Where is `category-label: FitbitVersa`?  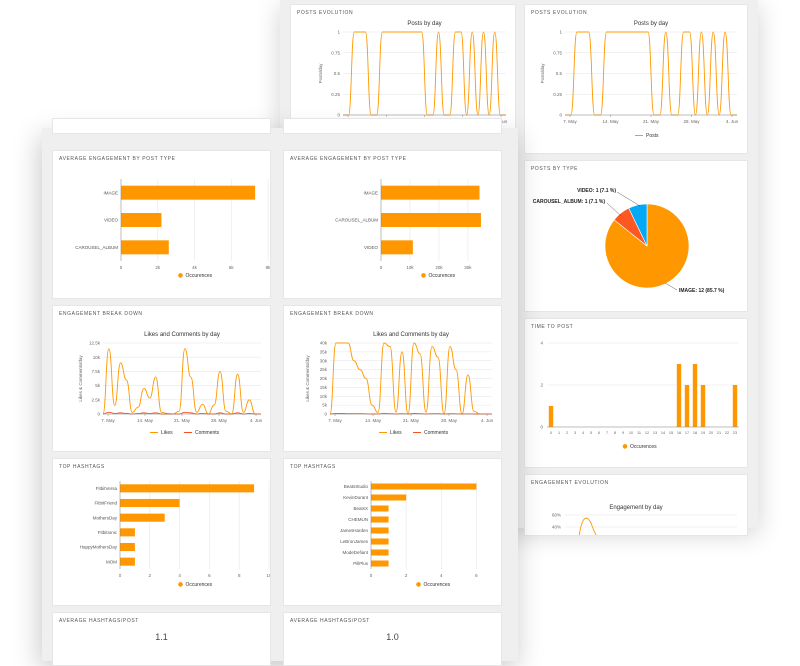 category-label: FitbitVersa is located at coordinates (107, 488).